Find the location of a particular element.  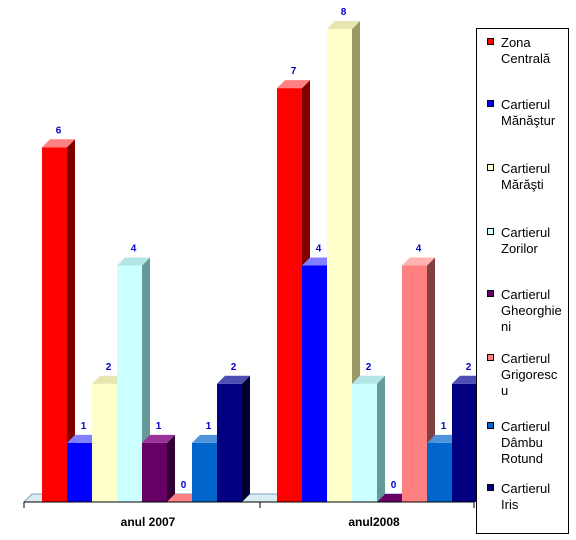

legend-label: Cartierul Mănăştur is located at coordinates (535, 113).